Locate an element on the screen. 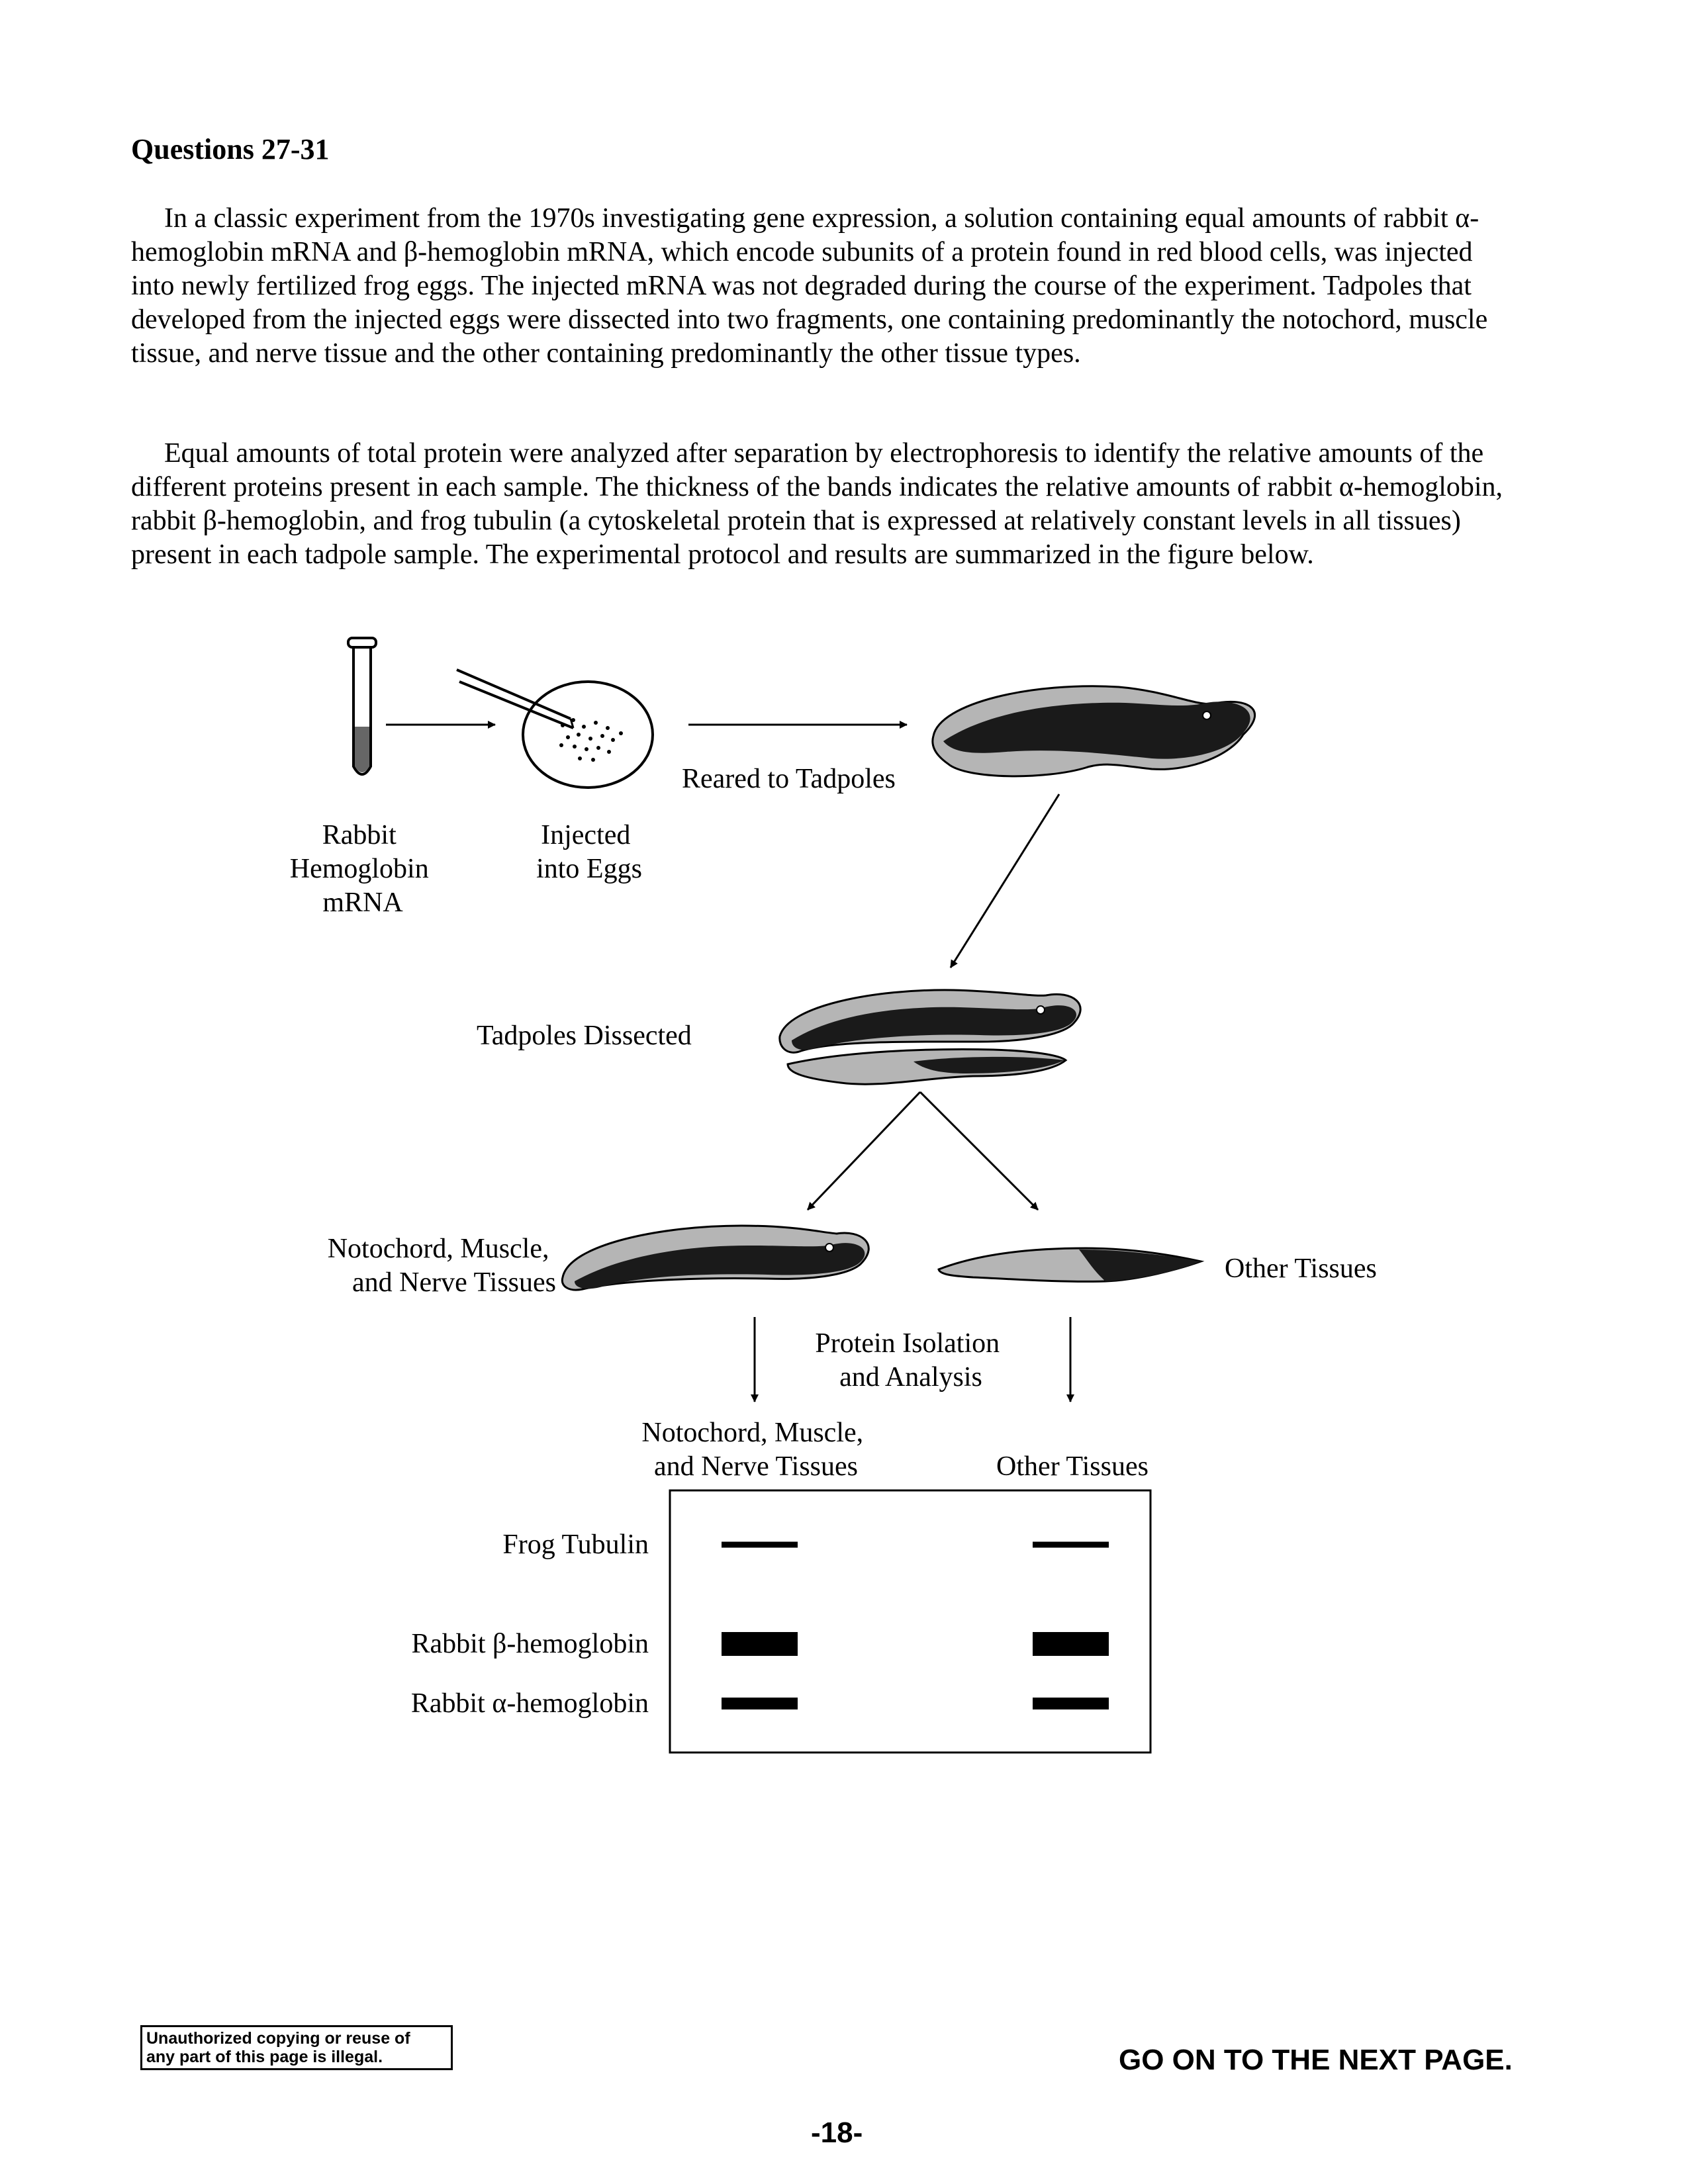  right-fragment-icon is located at coordinates (1071, 1265).